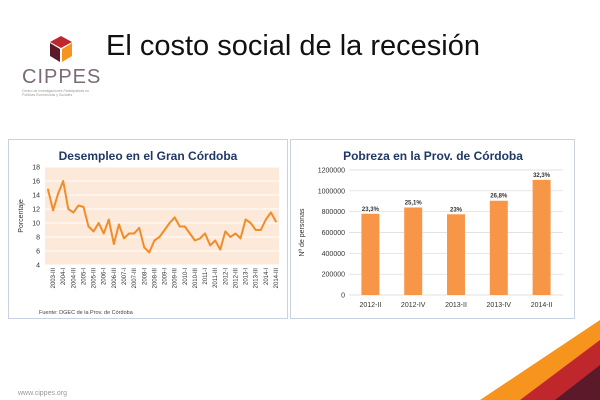 Image resolution: width=600 pixels, height=400 pixels. I want to click on bar-data-label: 23%, so click(456, 210).